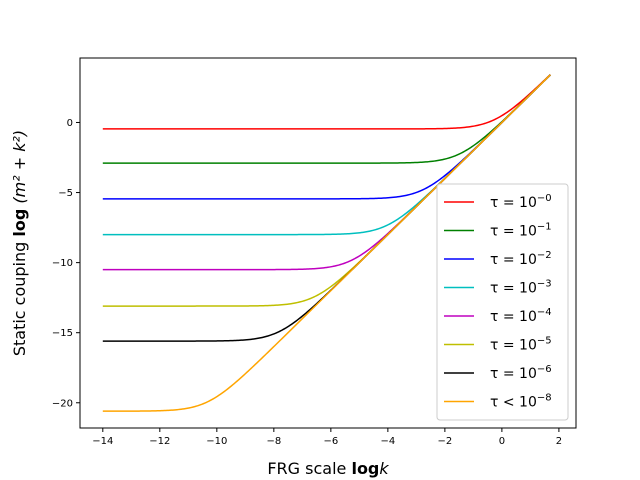  Describe the element at coordinates (216, 441) in the screenshot. I see `x-tick-label: −10` at that location.